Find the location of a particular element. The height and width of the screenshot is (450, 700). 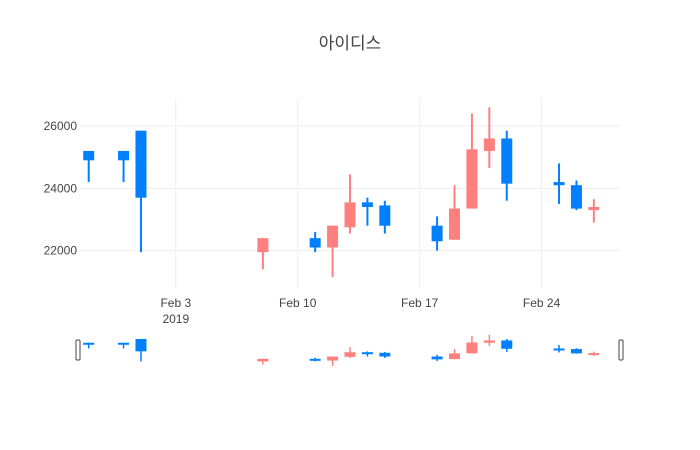

x-tick-label: Feb 17 is located at coordinates (420, 303).